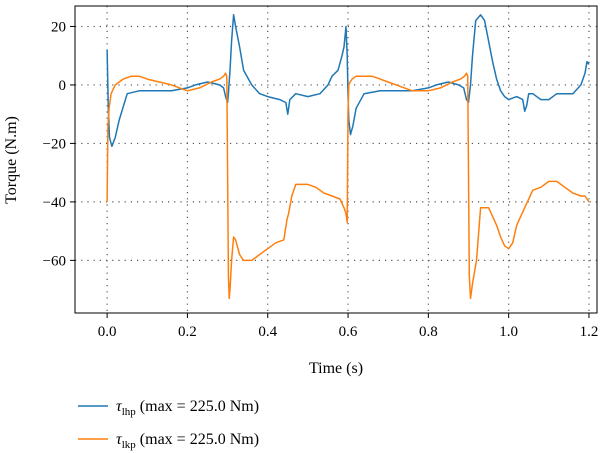 The height and width of the screenshot is (453, 600). What do you see at coordinates (336, 368) in the screenshot?
I see `x-axis-label: Time (s)` at bounding box center [336, 368].